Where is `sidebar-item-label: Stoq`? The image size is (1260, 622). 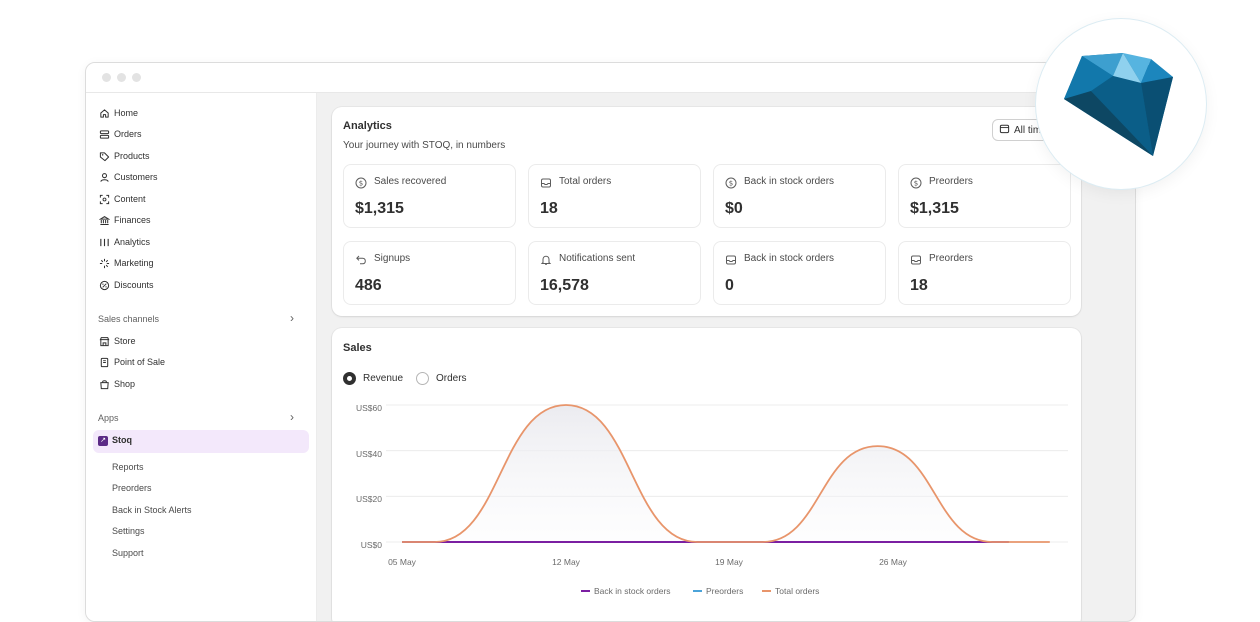 sidebar-item-label: Stoq is located at coordinates (122, 440).